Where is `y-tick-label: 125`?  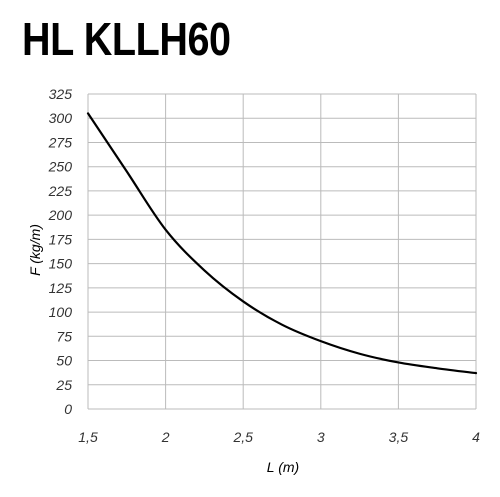 y-tick-label: 125 is located at coordinates (61, 288).